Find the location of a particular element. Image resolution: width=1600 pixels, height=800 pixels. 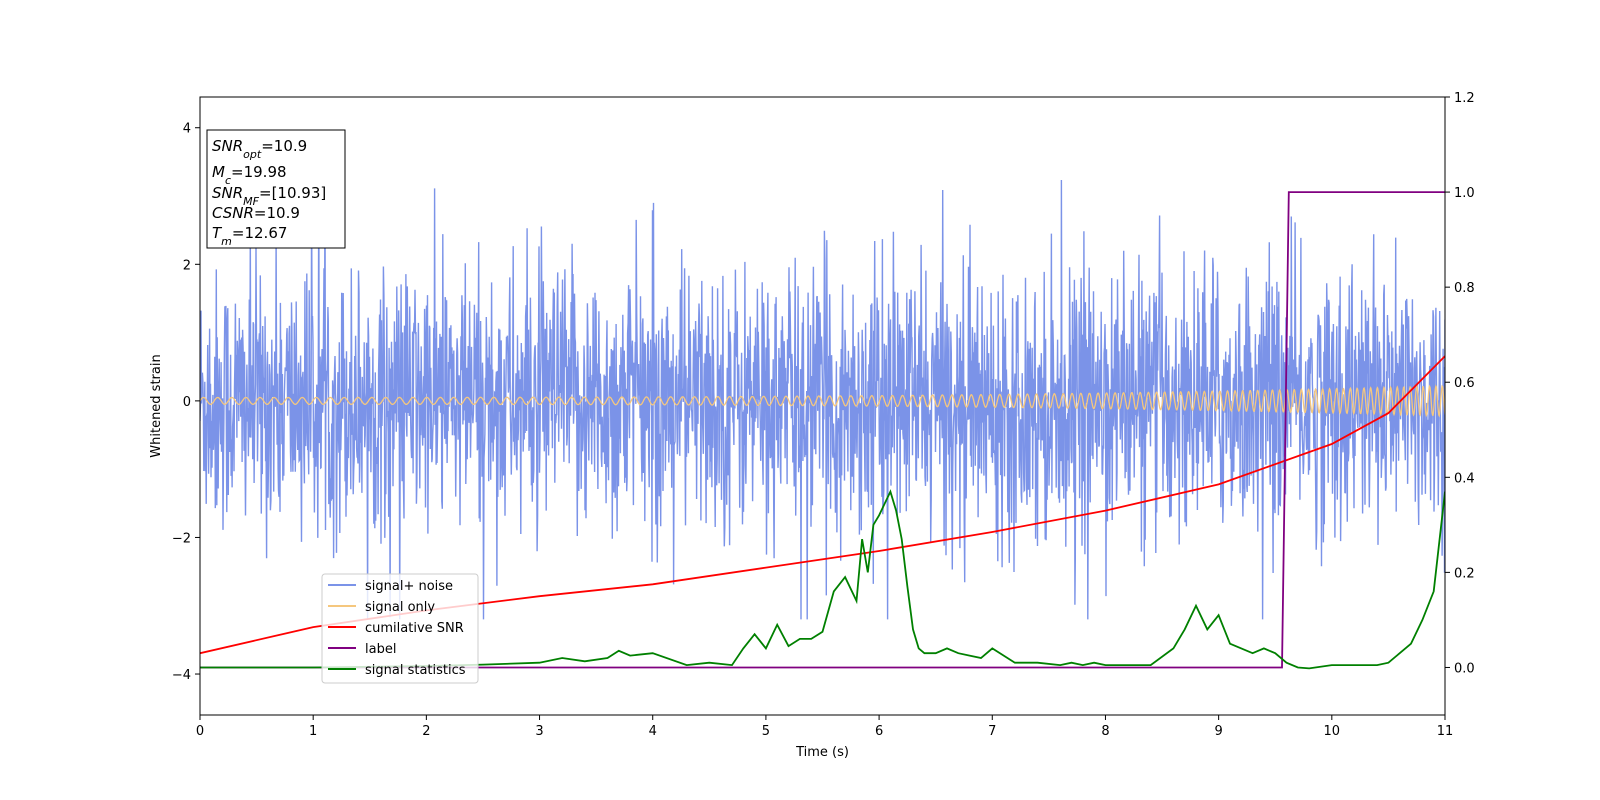

x-tick-label: 1 is located at coordinates (313, 731).